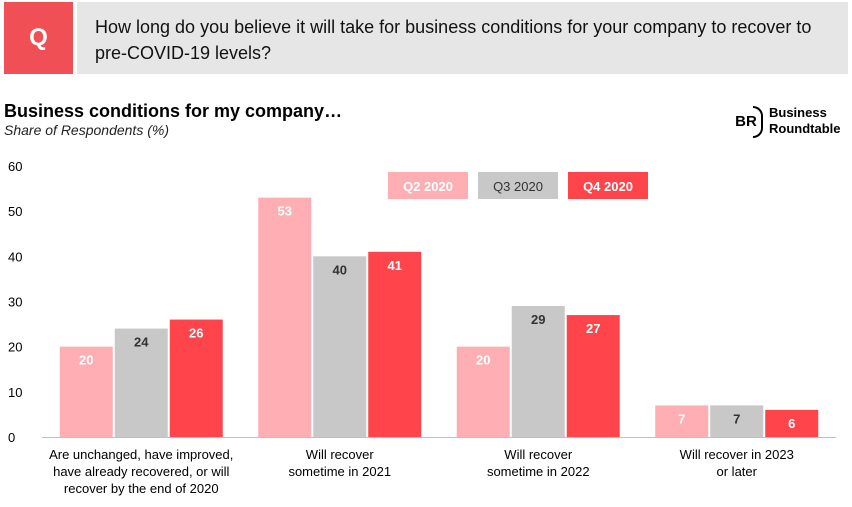  What do you see at coordinates (86, 130) in the screenshot?
I see `chart-subtitle: Share of Respondents (%)` at bounding box center [86, 130].